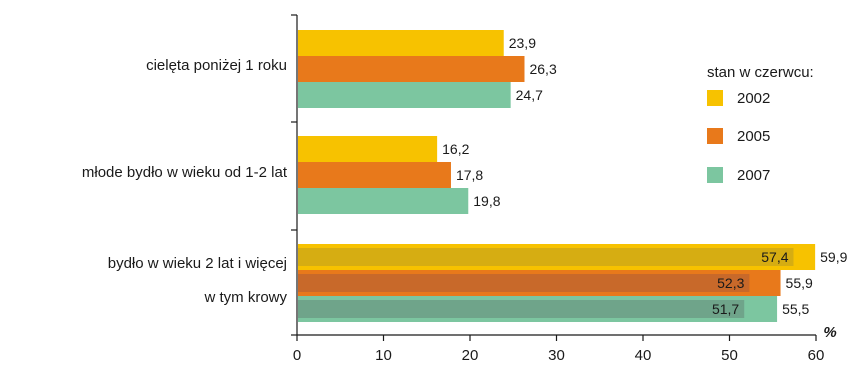  What do you see at coordinates (522, 43) in the screenshot?
I see `value-label-0-2002: 23,9` at bounding box center [522, 43].